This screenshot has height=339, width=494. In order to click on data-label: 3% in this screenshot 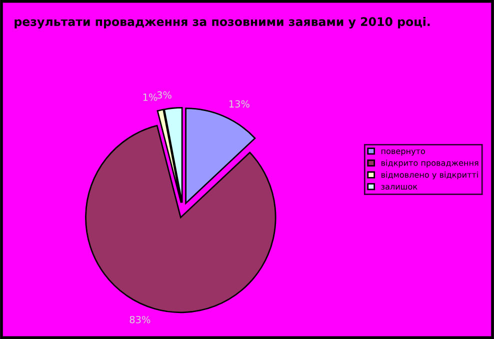, I will do `click(164, 95)`.